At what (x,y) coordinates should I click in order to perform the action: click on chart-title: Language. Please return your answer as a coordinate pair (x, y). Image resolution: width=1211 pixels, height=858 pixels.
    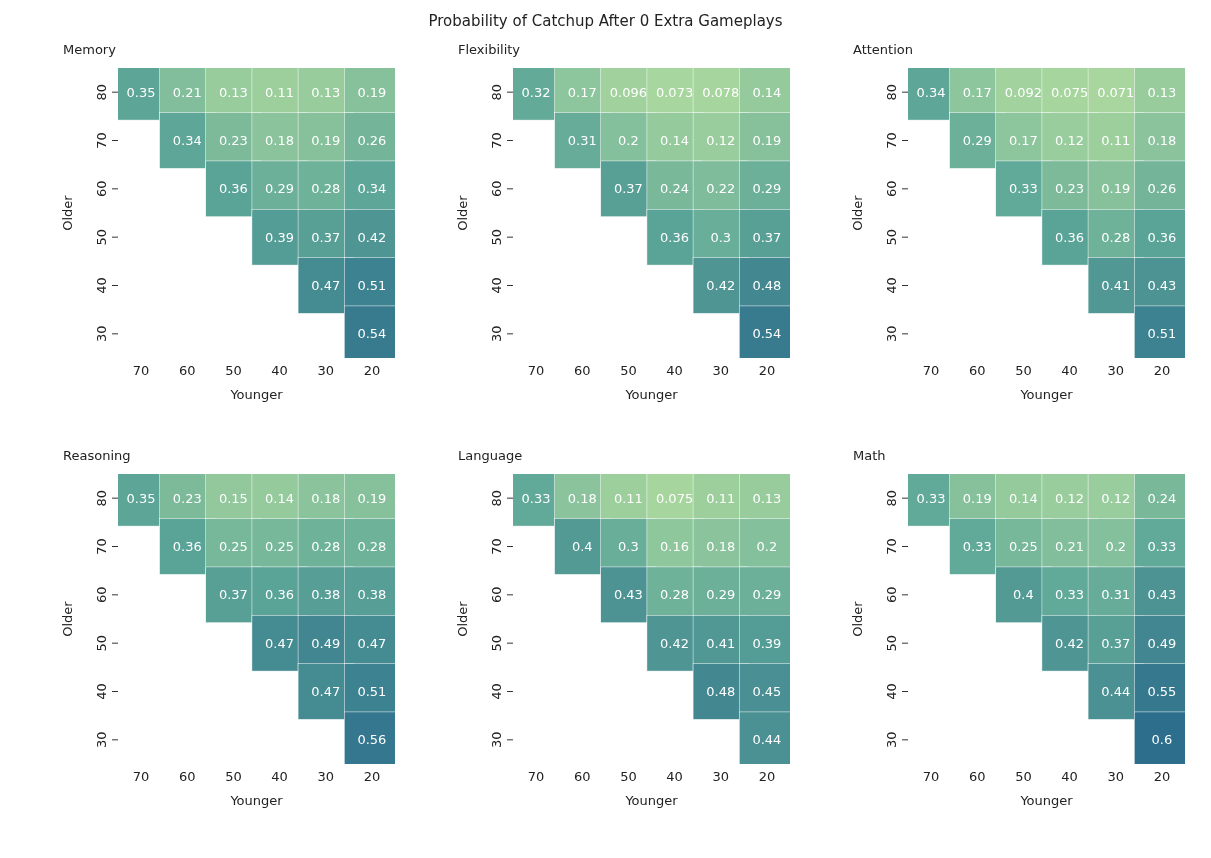
    Looking at the image, I should click on (491, 456).